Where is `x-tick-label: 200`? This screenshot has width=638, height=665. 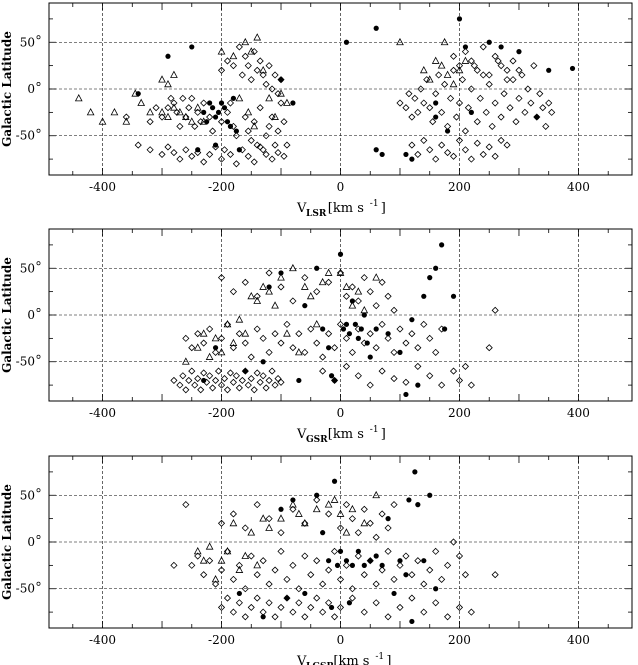
x-tick-label: 200 is located at coordinates (459, 187).